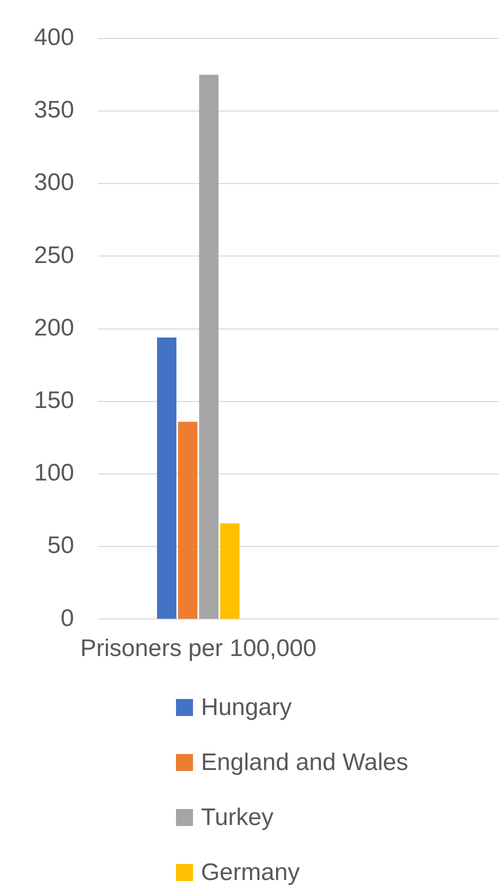 Image resolution: width=499 pixels, height=891 pixels. What do you see at coordinates (54, 473) in the screenshot?
I see `y-tick-label: 100` at bounding box center [54, 473].